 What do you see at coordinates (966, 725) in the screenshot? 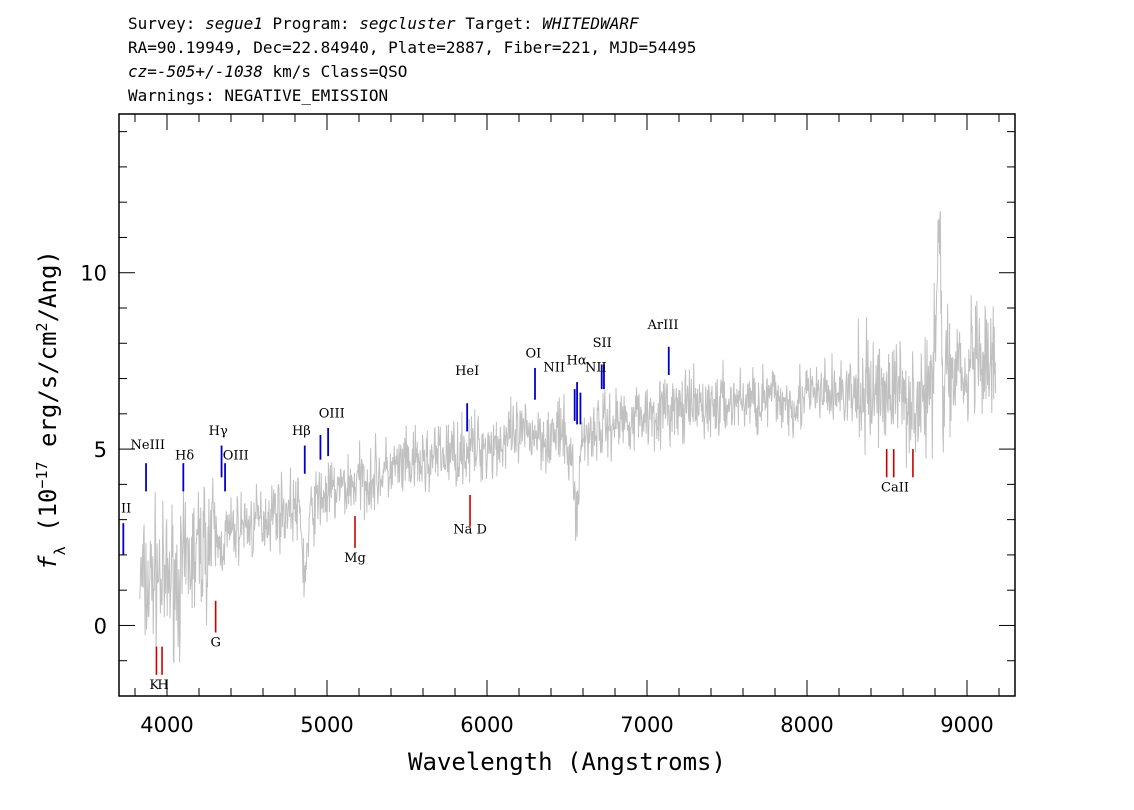
I see `x-tick-label: 9000` at bounding box center [966, 725].